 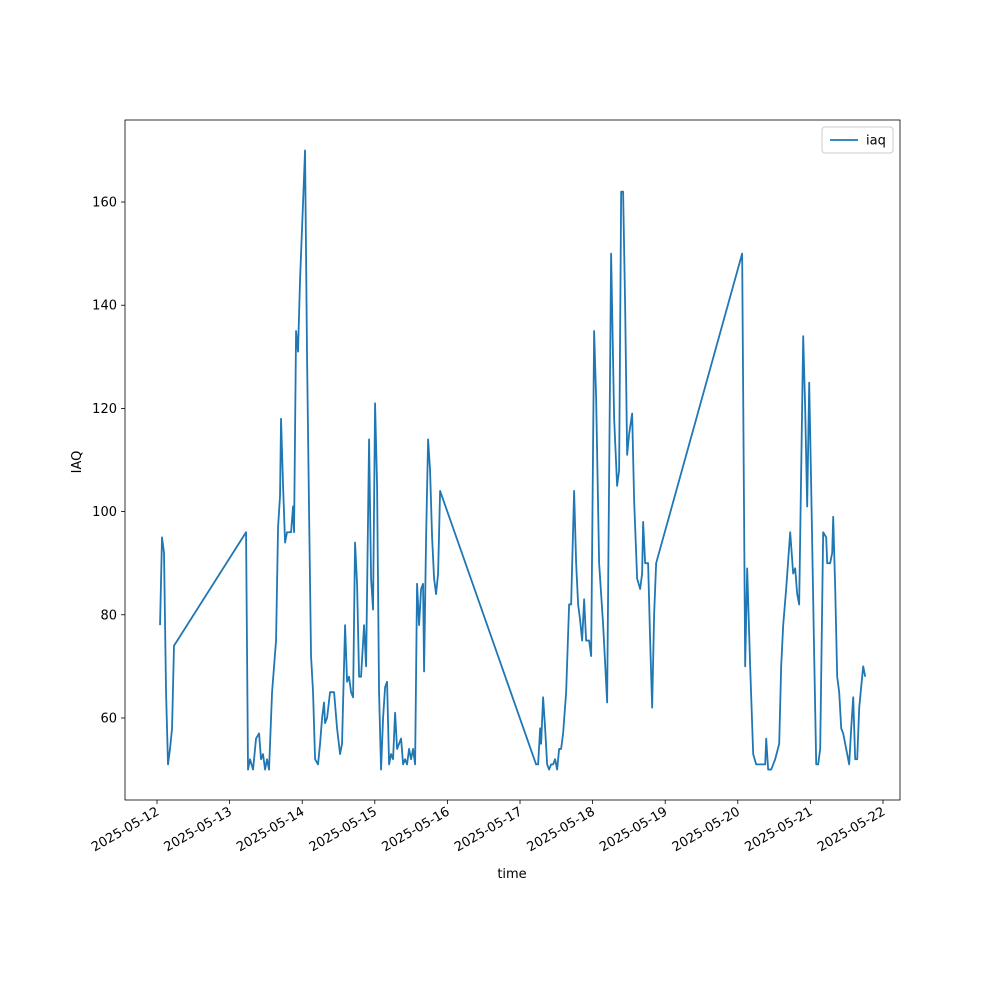 I want to click on y-tick-label: 60, so click(x=108, y=718).